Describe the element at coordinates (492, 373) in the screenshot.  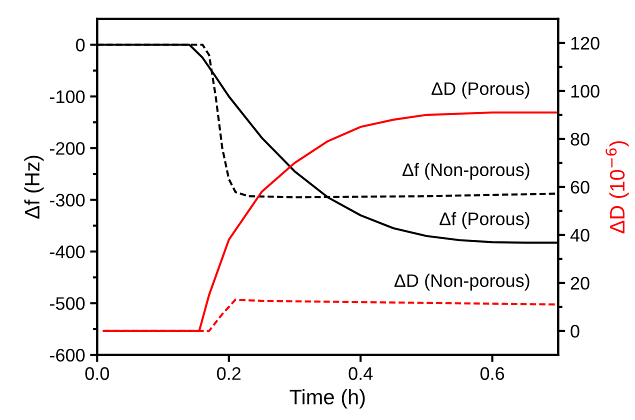
I see `x-tick-label: 0.6` at that location.